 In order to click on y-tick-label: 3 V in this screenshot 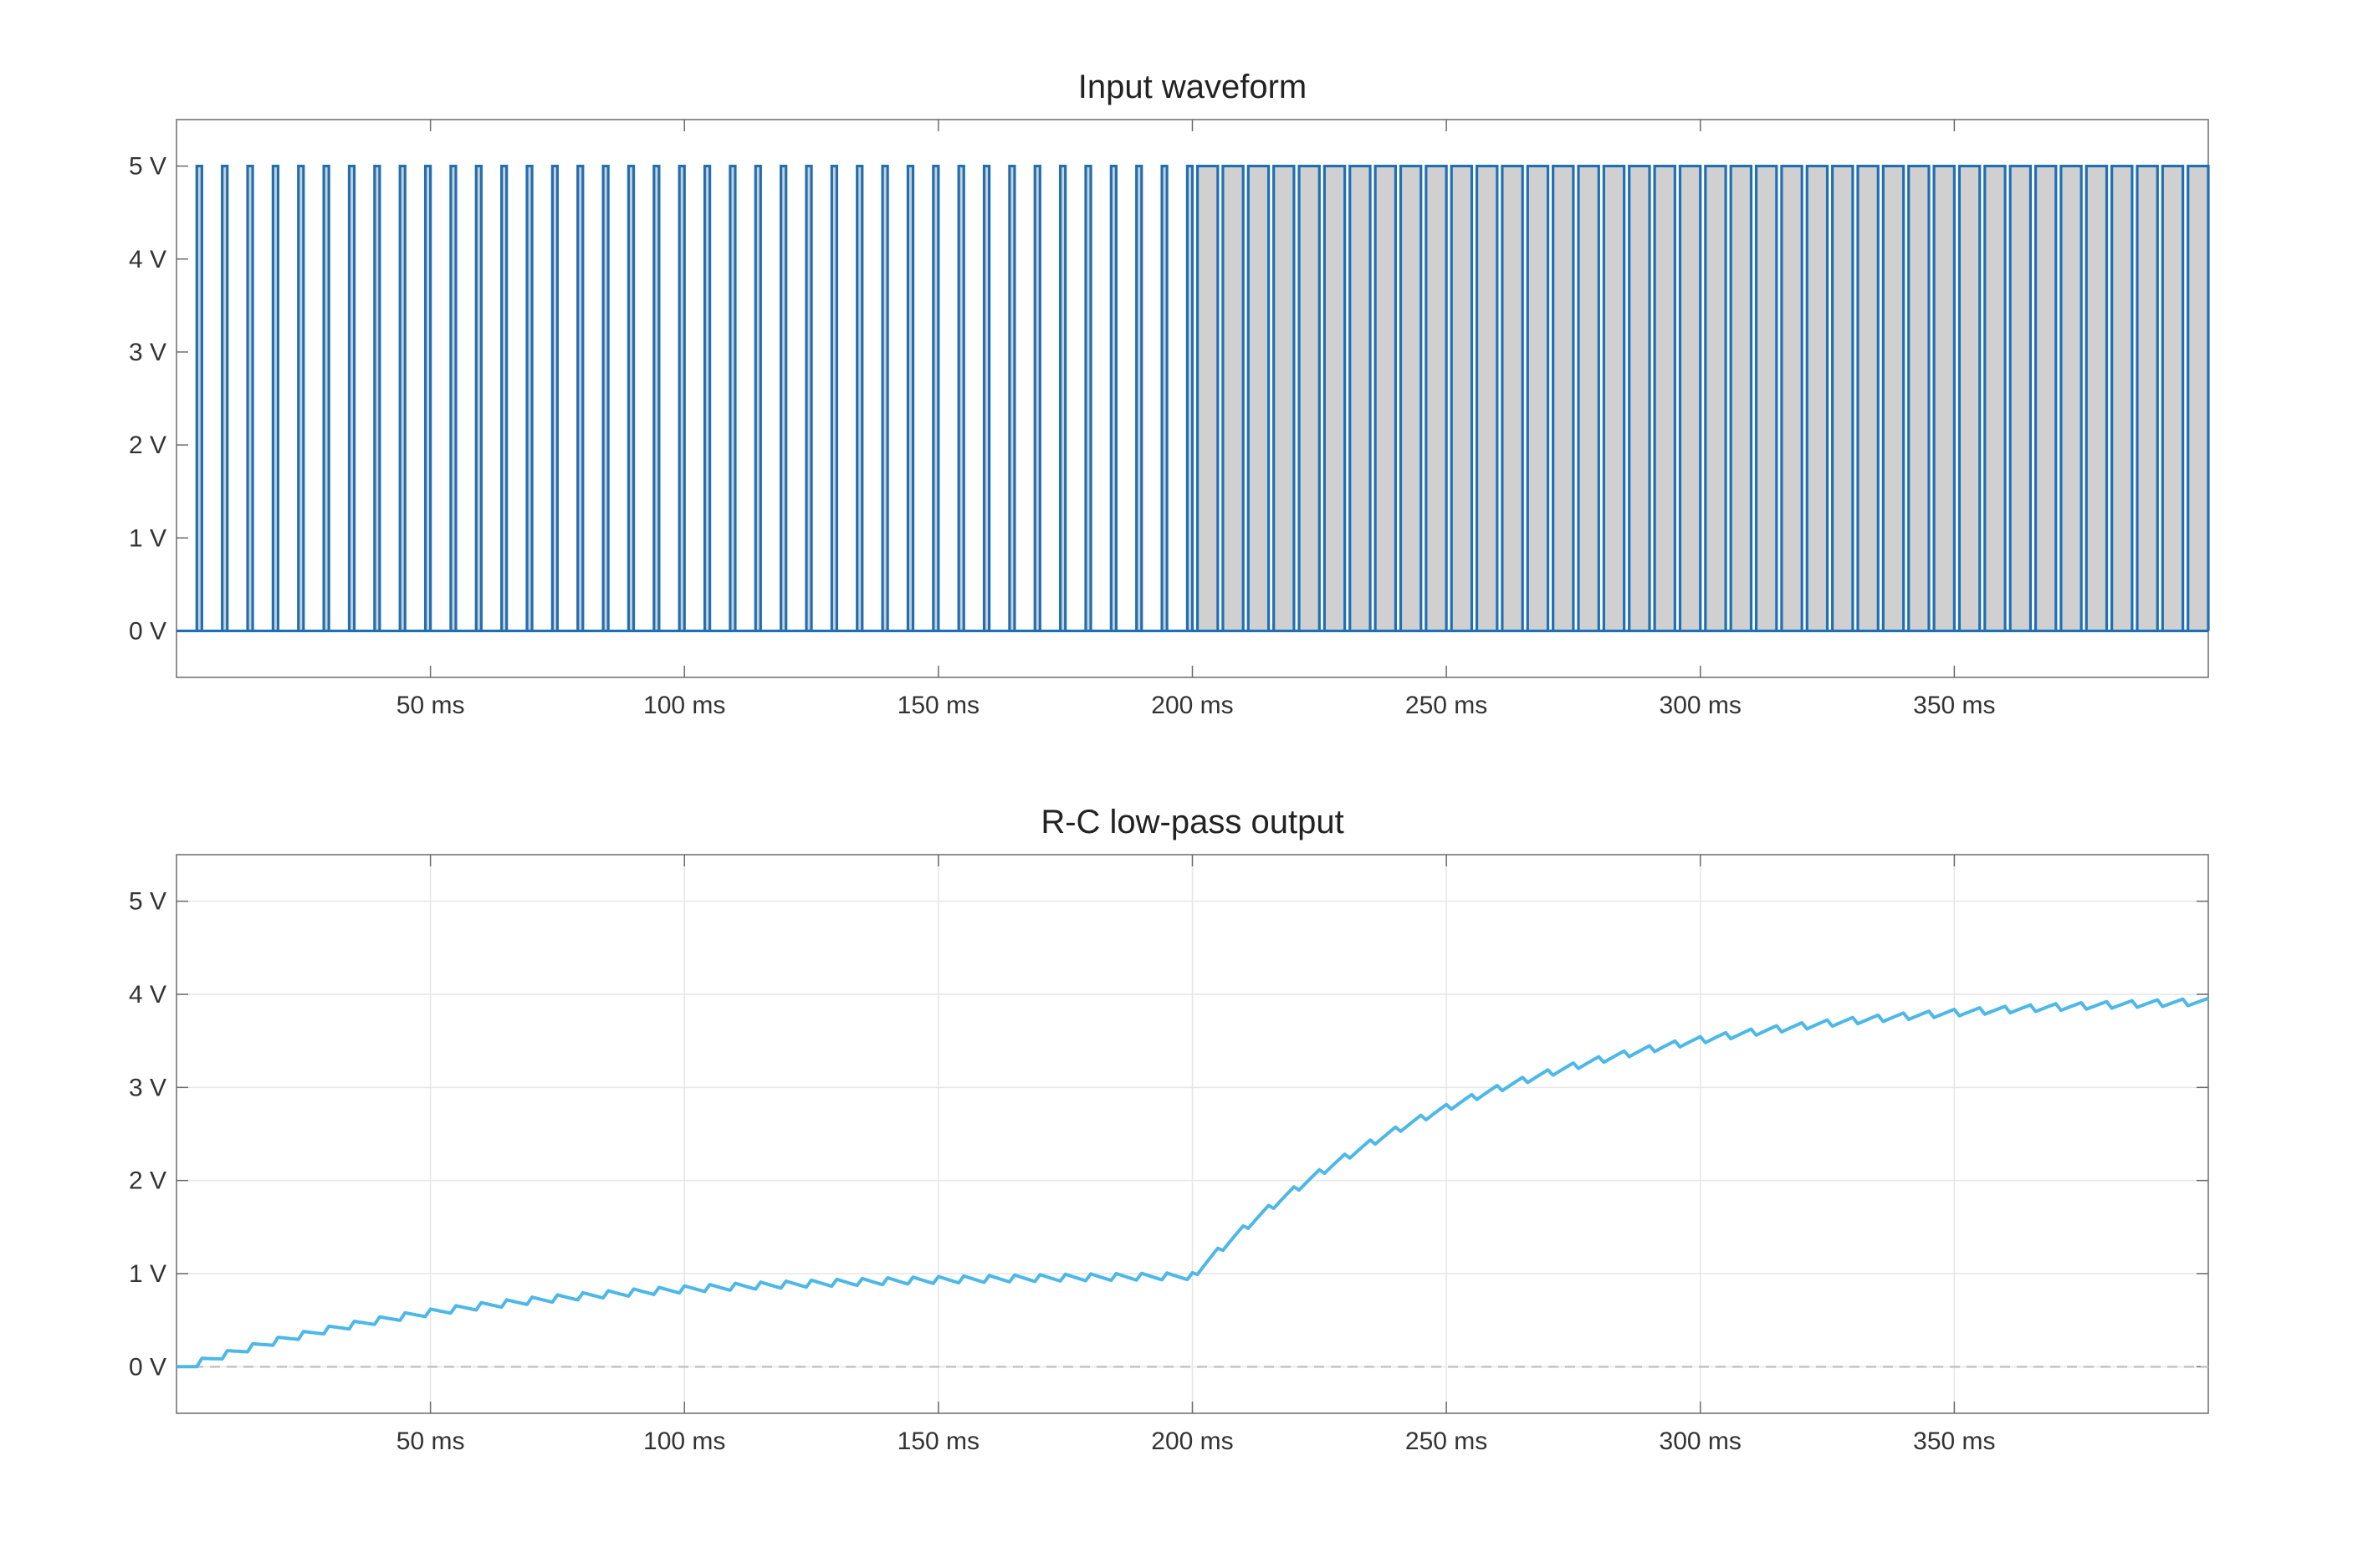, I will do `click(147, 352)`.